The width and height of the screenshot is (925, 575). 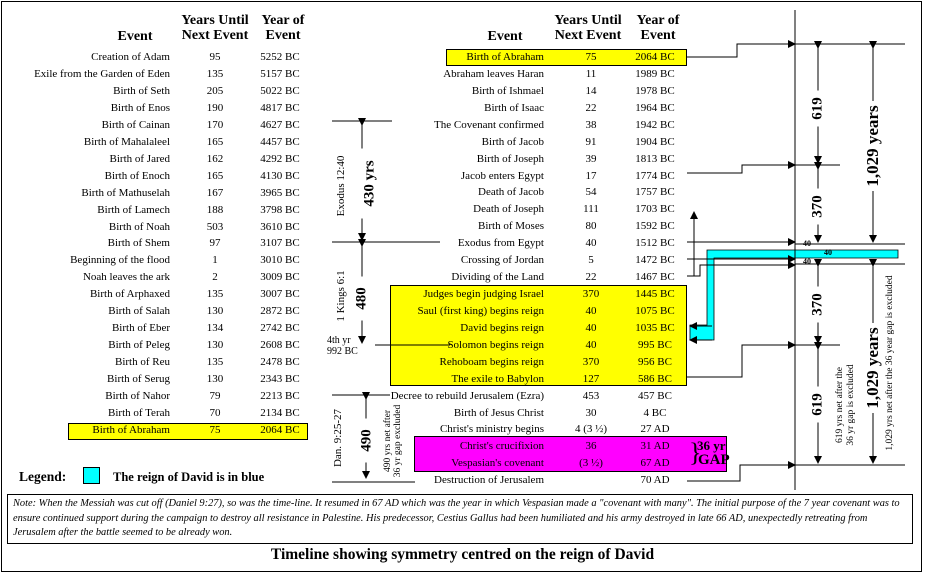 I want to click on left-table-date-cell: 2742 BC, so click(x=280, y=328).